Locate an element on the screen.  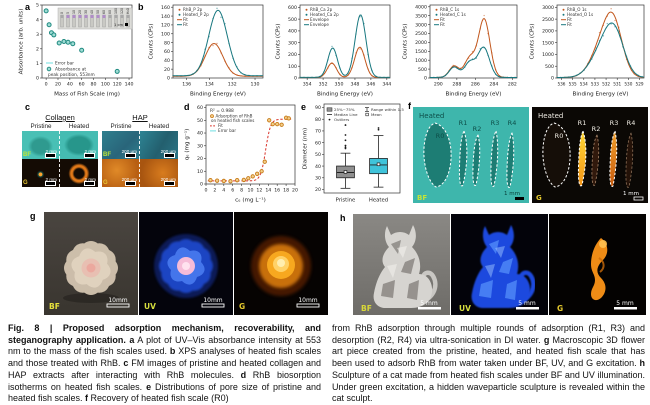
svg-text: 290 is located at coordinates (438, 85).